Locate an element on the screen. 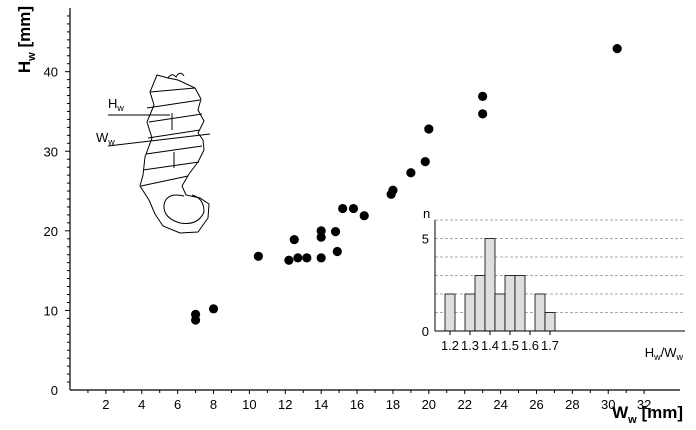 The width and height of the screenshot is (696, 430). inset-title: n is located at coordinates (426, 213).